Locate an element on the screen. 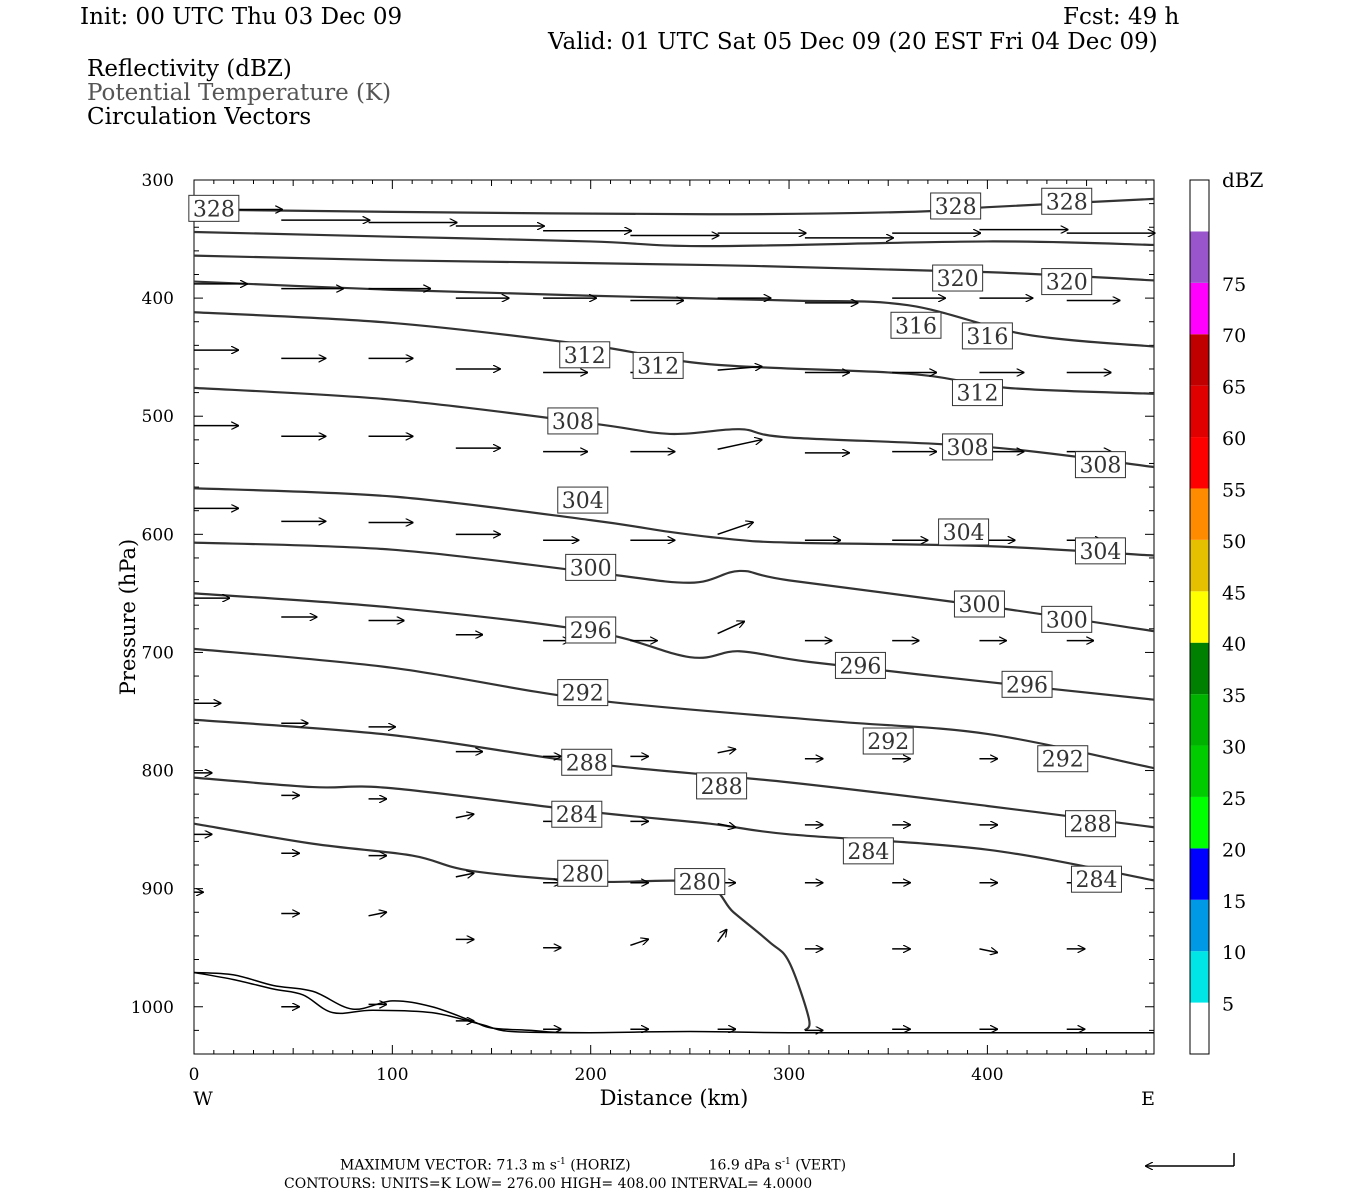 The image size is (1350, 1200). y-axis-label: Pressure (hPa) is located at coordinates (128, 617).